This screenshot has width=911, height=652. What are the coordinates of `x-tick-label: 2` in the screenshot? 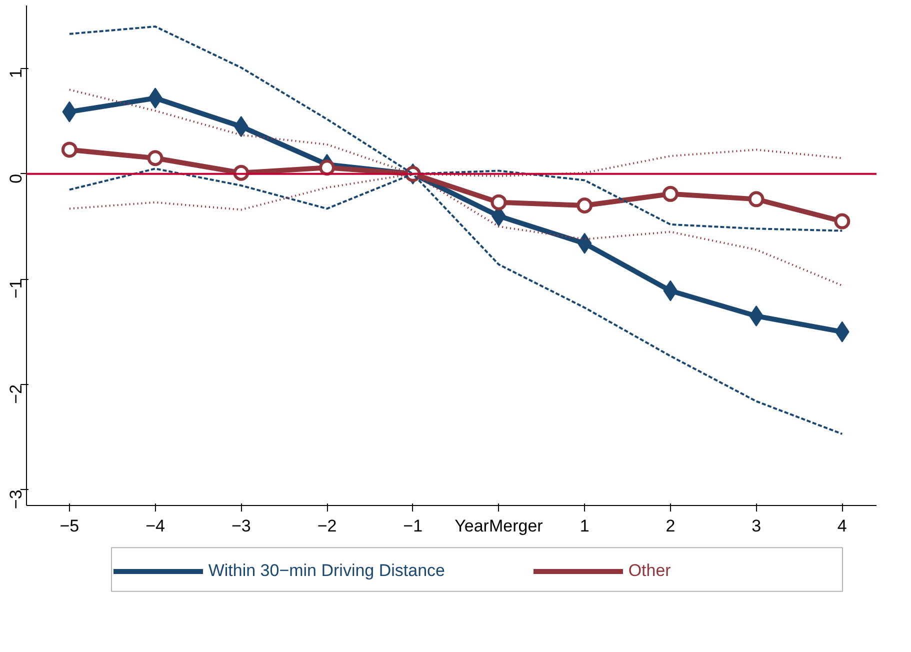 It's located at (671, 526).